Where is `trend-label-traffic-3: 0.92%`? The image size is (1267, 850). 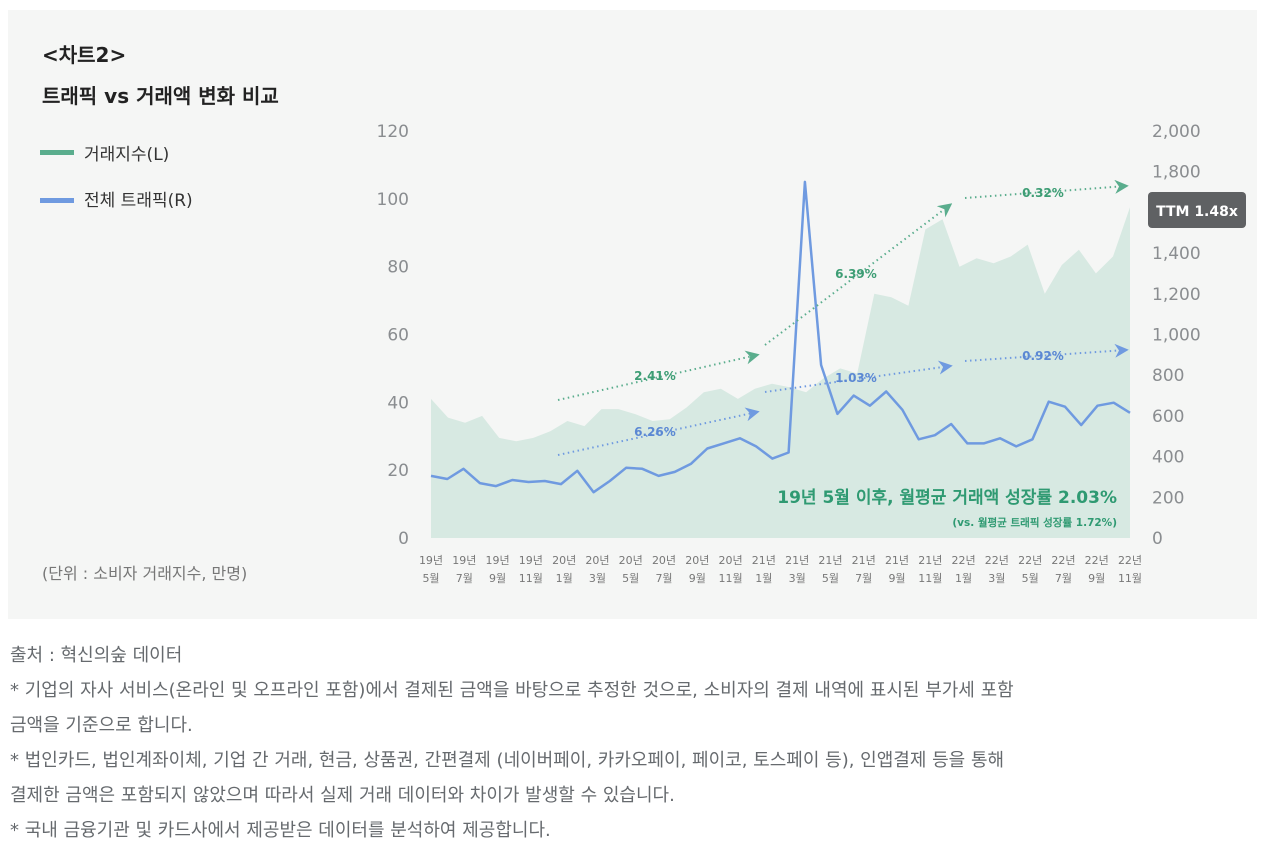 trend-label-traffic-3: 0.92% is located at coordinates (1043, 356).